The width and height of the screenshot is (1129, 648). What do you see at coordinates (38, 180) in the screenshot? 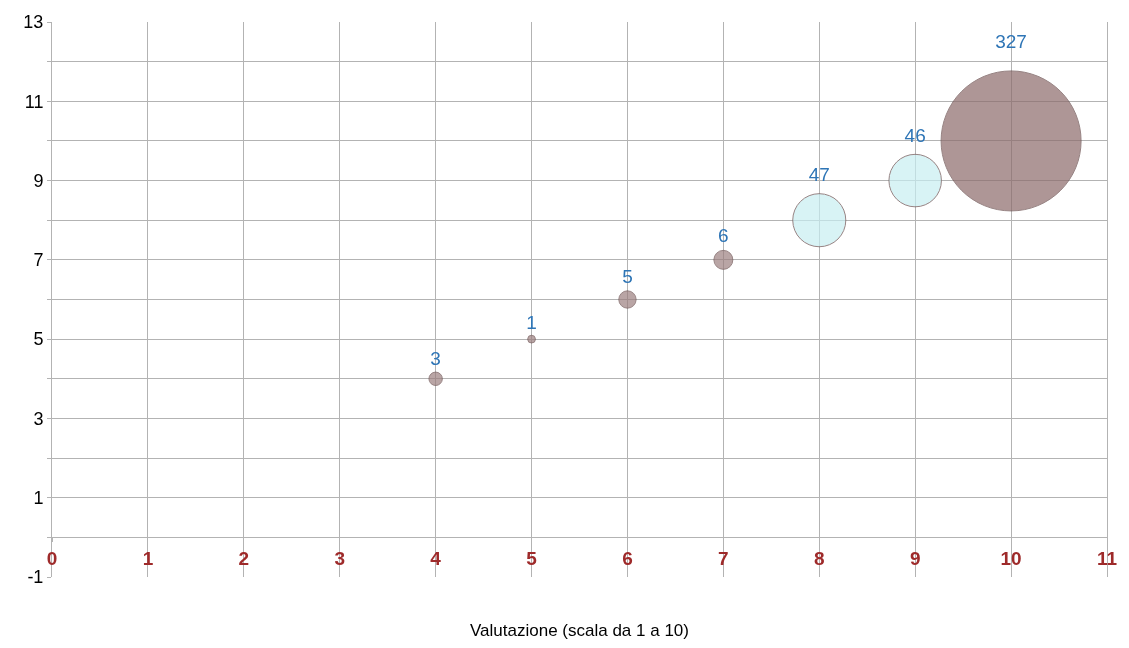
I see `y-tick-label: 9` at bounding box center [38, 180].